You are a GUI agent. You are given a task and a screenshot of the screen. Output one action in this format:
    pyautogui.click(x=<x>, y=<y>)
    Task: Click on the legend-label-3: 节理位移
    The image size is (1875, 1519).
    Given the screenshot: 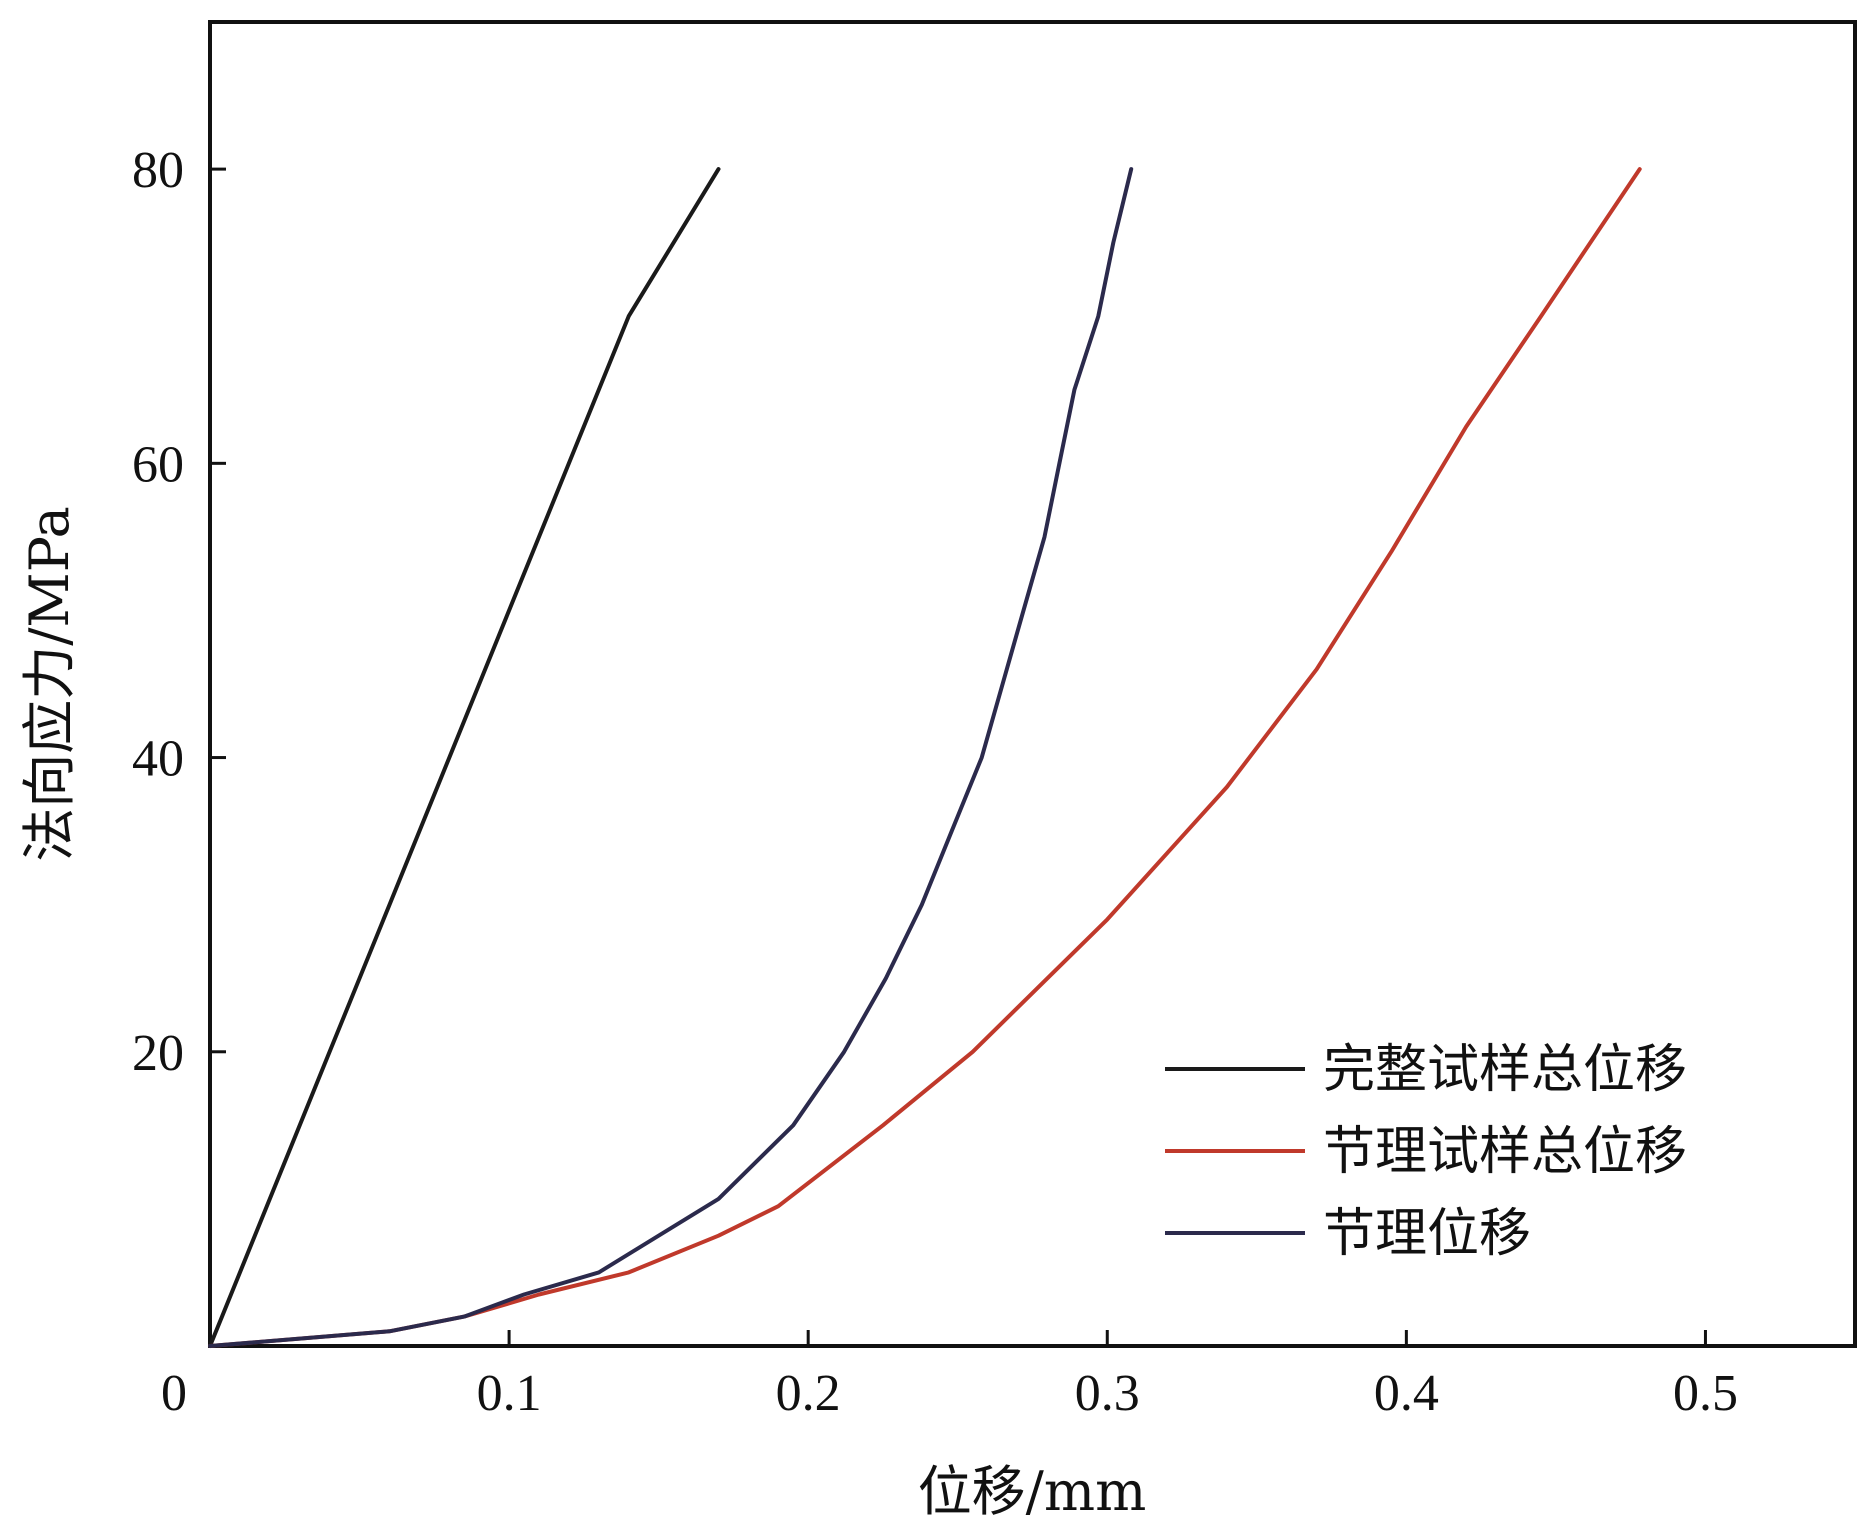 What is the action you would take?
    pyautogui.click(x=1427, y=1234)
    